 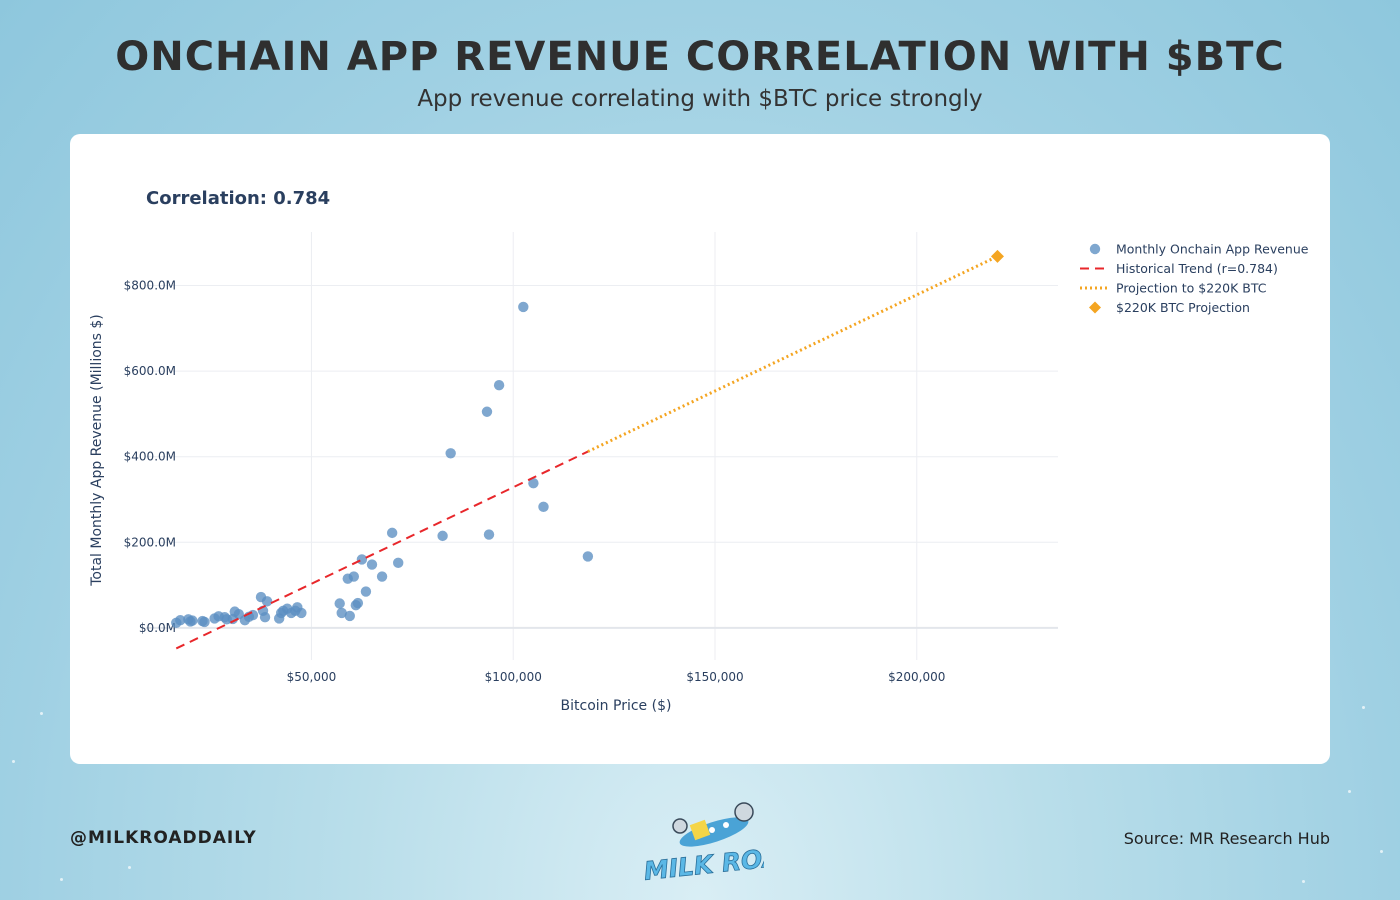 I want to click on x-tick-label: $50,000, so click(x=312, y=677).